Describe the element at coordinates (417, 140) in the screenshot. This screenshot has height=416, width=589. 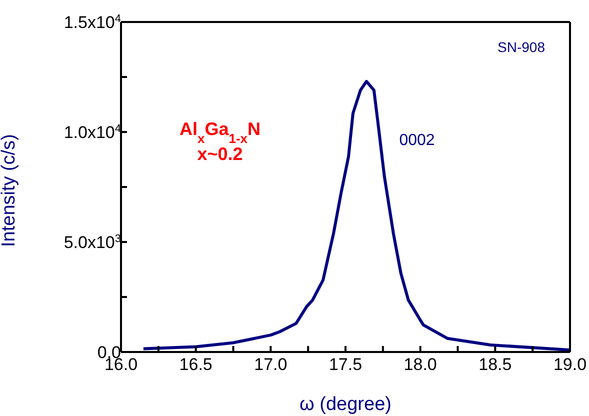
I see `annotation: 0002` at that location.